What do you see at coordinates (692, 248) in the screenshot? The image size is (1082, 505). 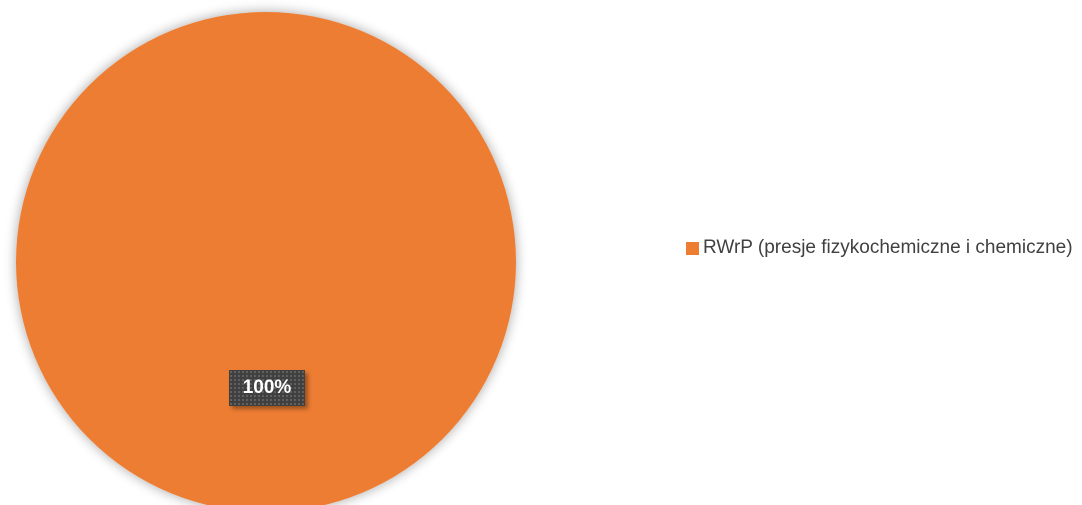 I see `legend-swatch` at bounding box center [692, 248].